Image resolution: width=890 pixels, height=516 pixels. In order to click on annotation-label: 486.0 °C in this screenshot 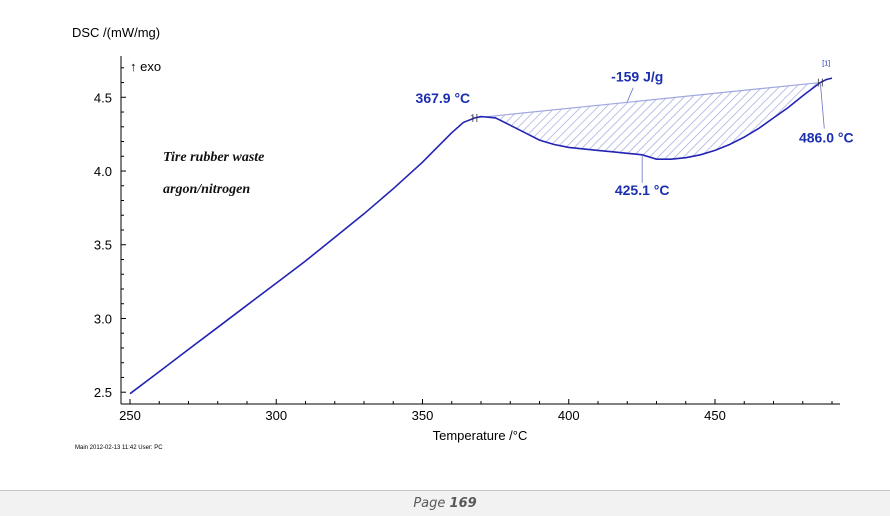, I will do `click(826, 138)`.